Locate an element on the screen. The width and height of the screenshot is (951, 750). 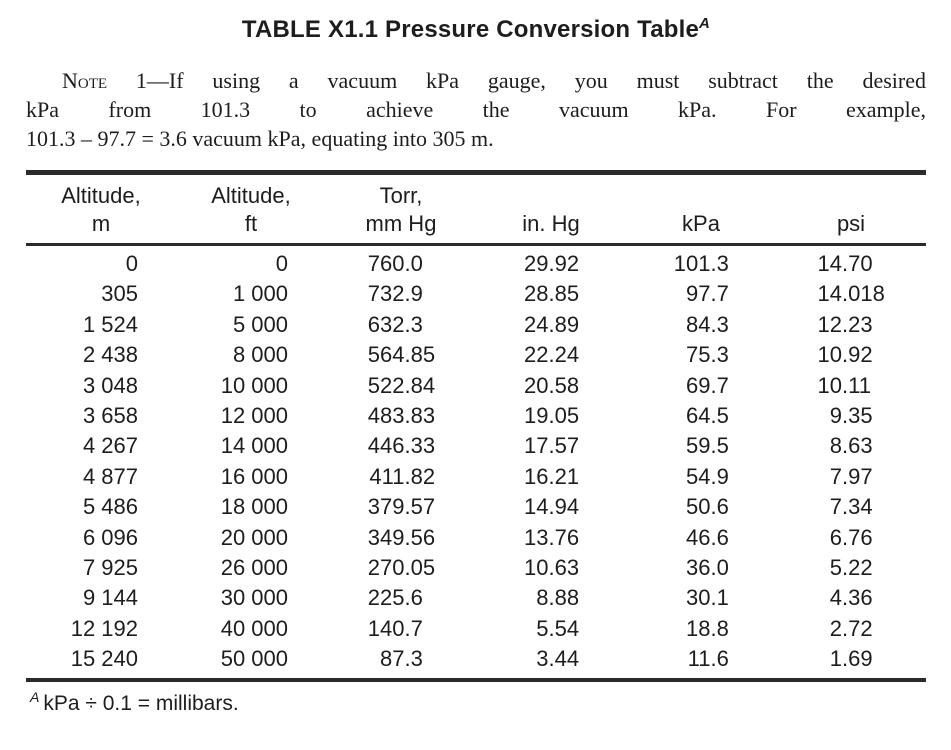
table-cell: 14.94 is located at coordinates (552, 507).